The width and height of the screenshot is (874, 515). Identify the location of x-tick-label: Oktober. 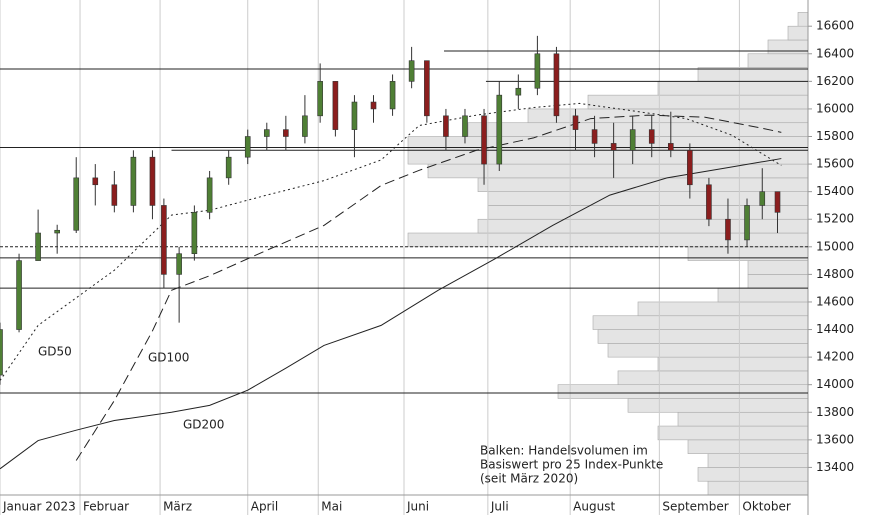
(766, 507).